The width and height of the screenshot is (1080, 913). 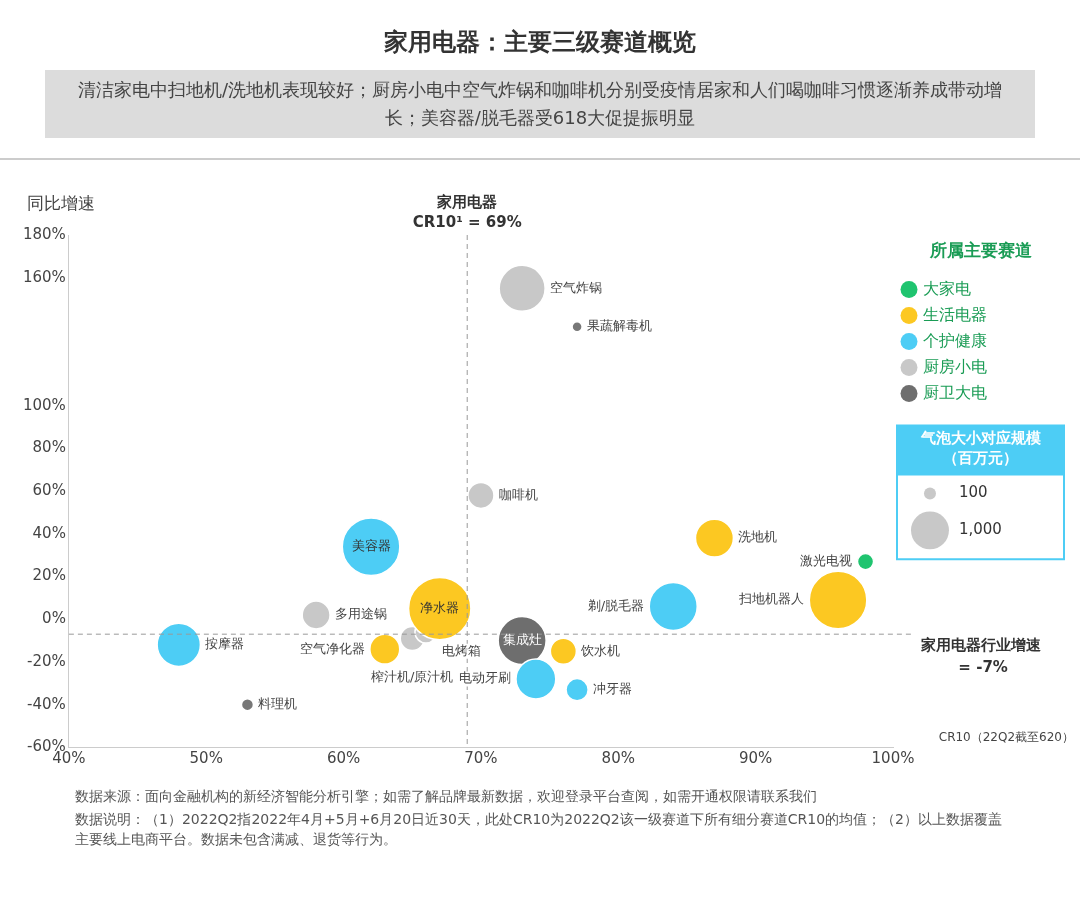 What do you see at coordinates (973, 492) in the screenshot?
I see `legend-label: 100` at bounding box center [973, 492].